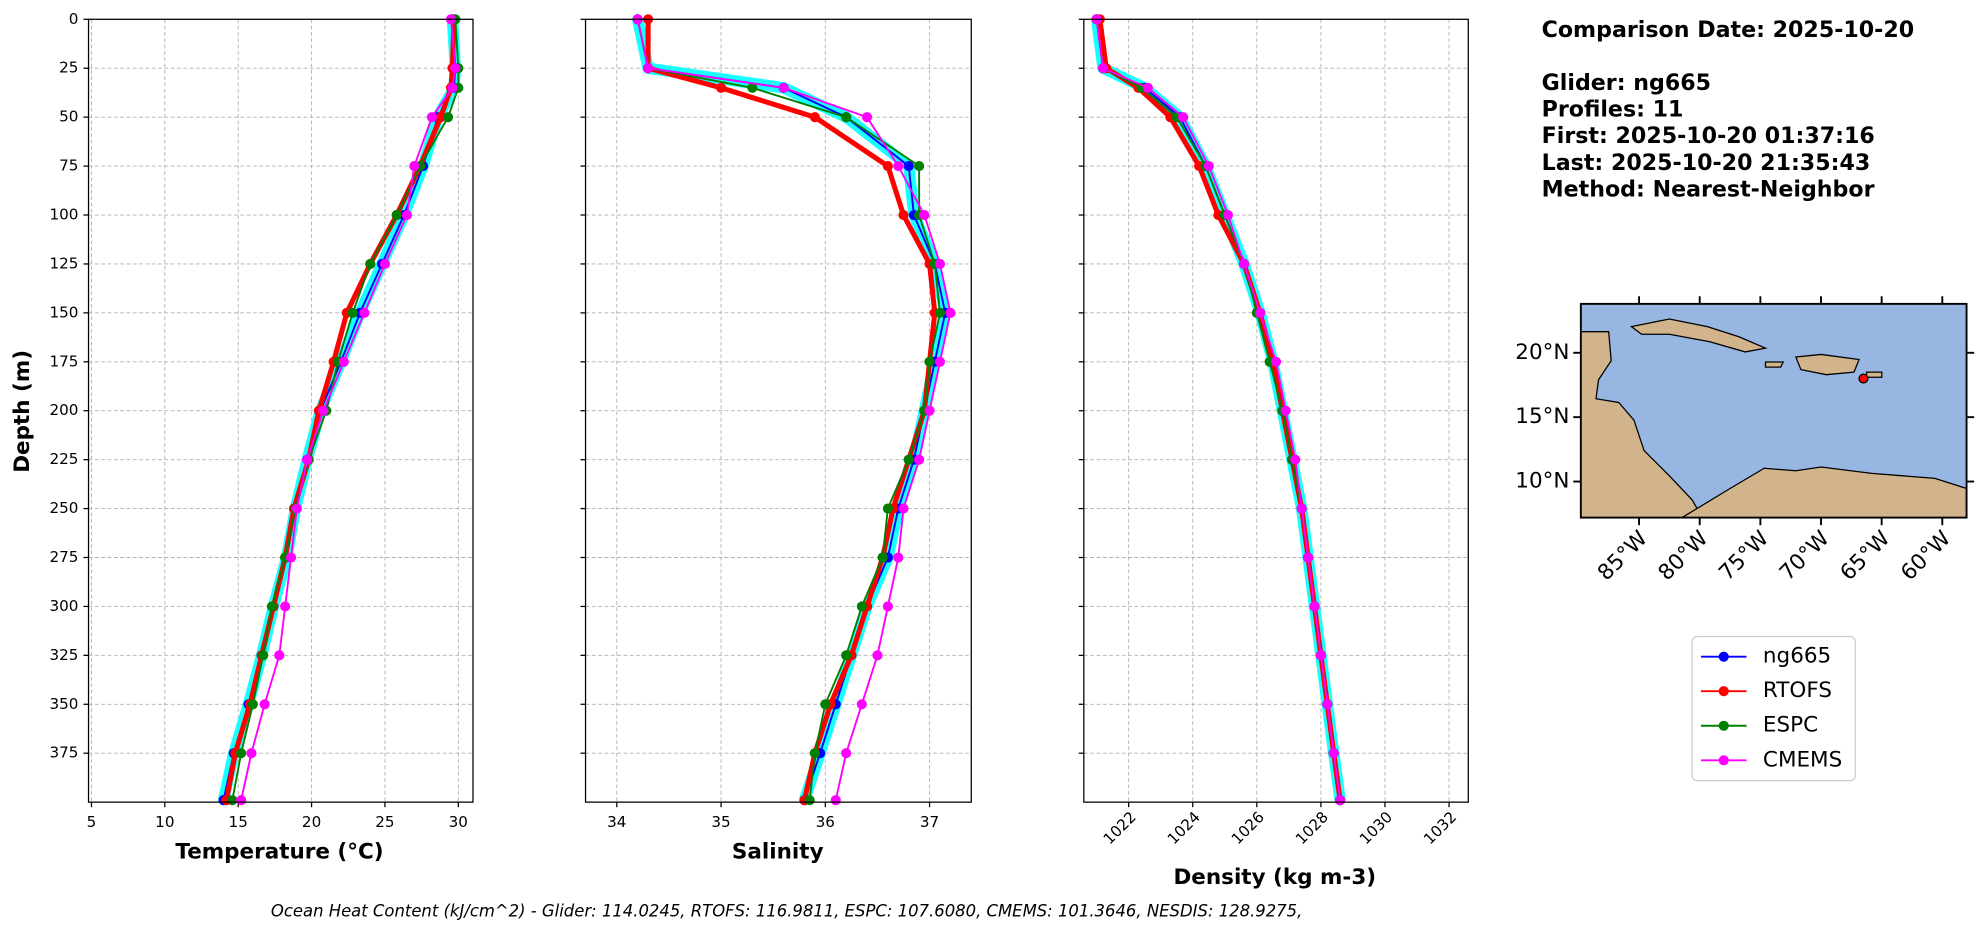 The image size is (1983, 934). I want to click on x-tick-label: 35, so click(720, 822).